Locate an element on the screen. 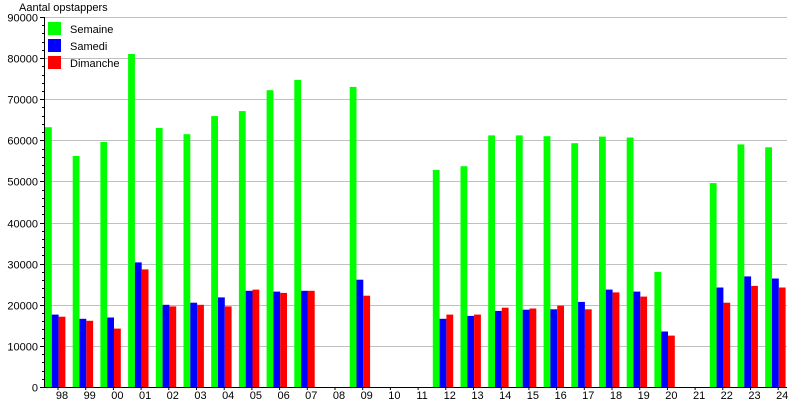 The image size is (807, 405). x-tick-label: 03 is located at coordinates (200, 395).